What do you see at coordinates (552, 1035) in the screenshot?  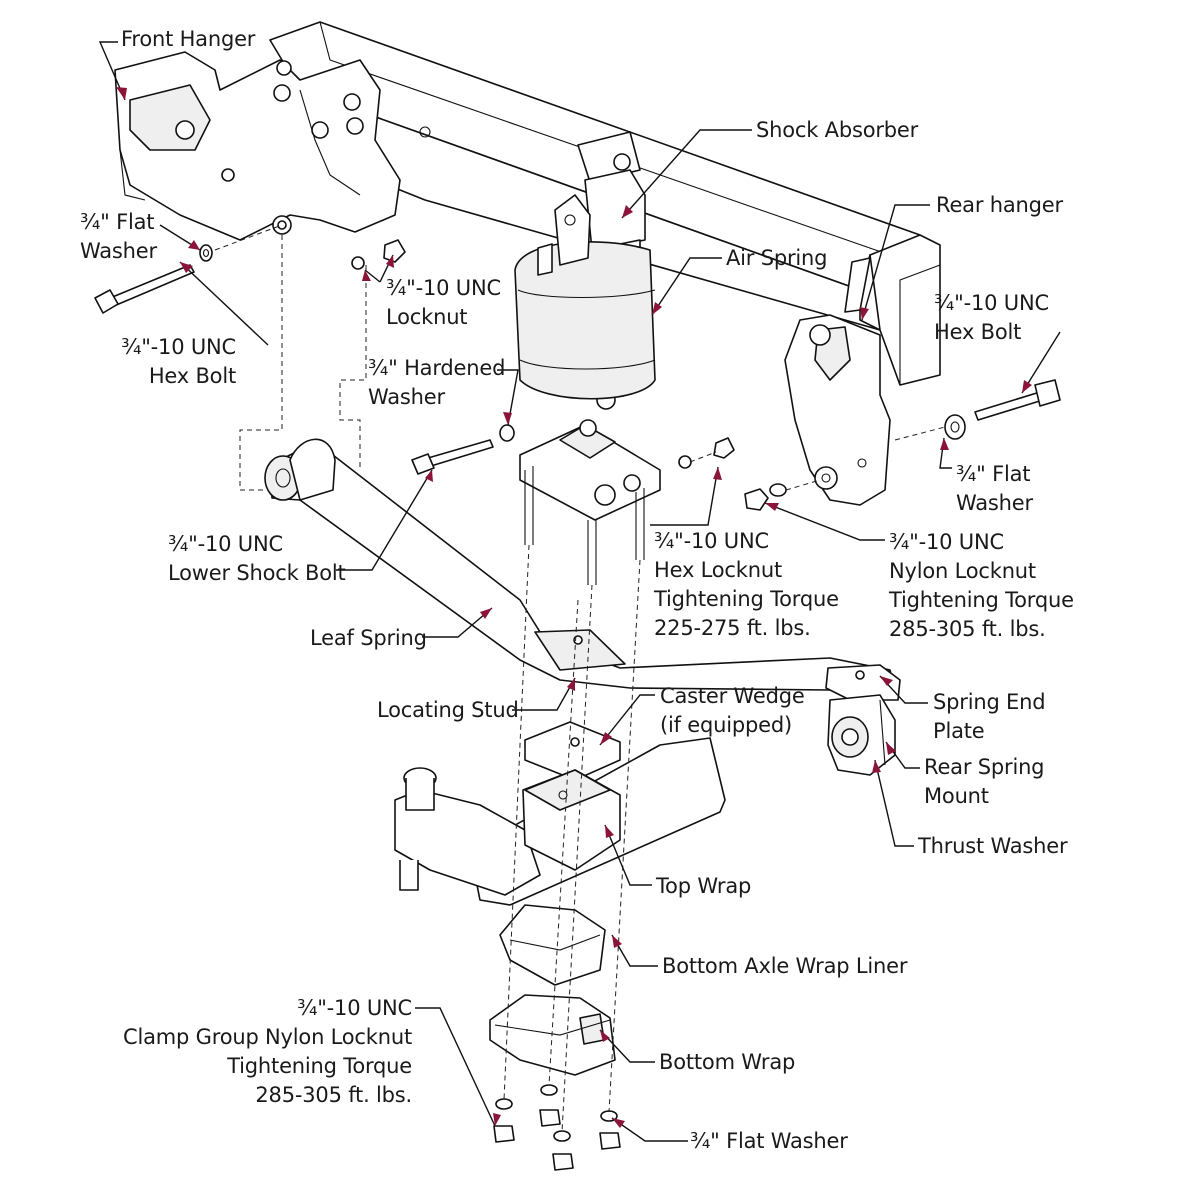 I see `bottom-wrap` at bounding box center [552, 1035].